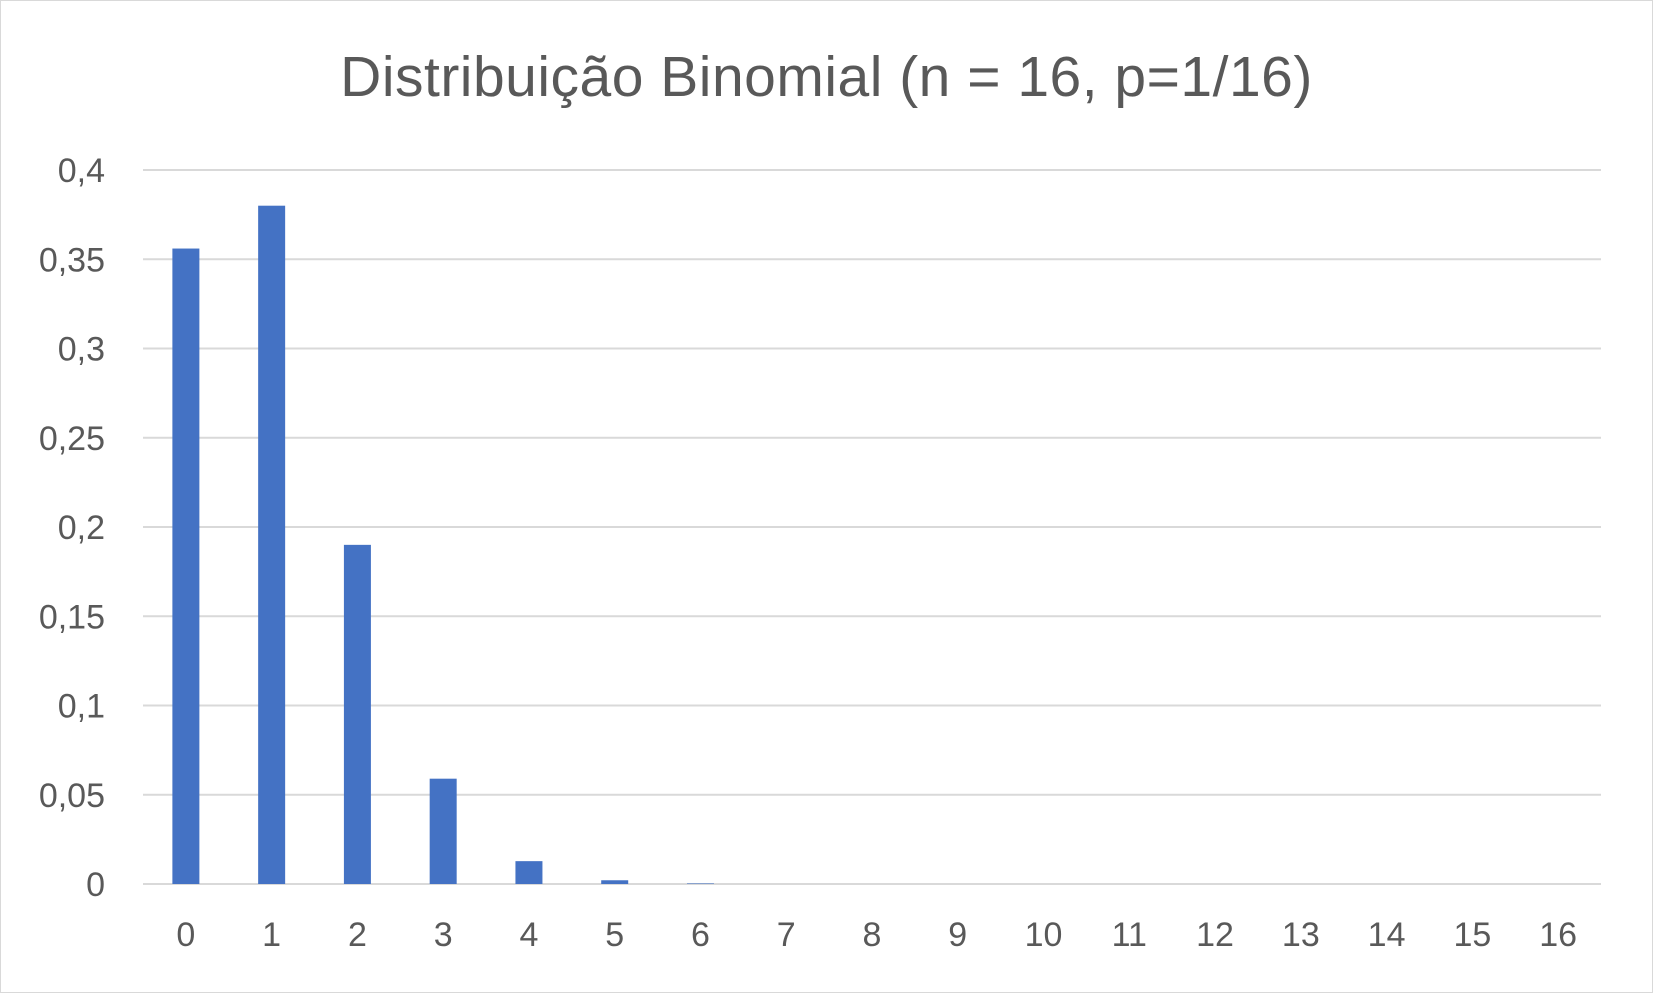  What do you see at coordinates (1387, 935) in the screenshot?
I see `x-tick-label: 14` at bounding box center [1387, 935].